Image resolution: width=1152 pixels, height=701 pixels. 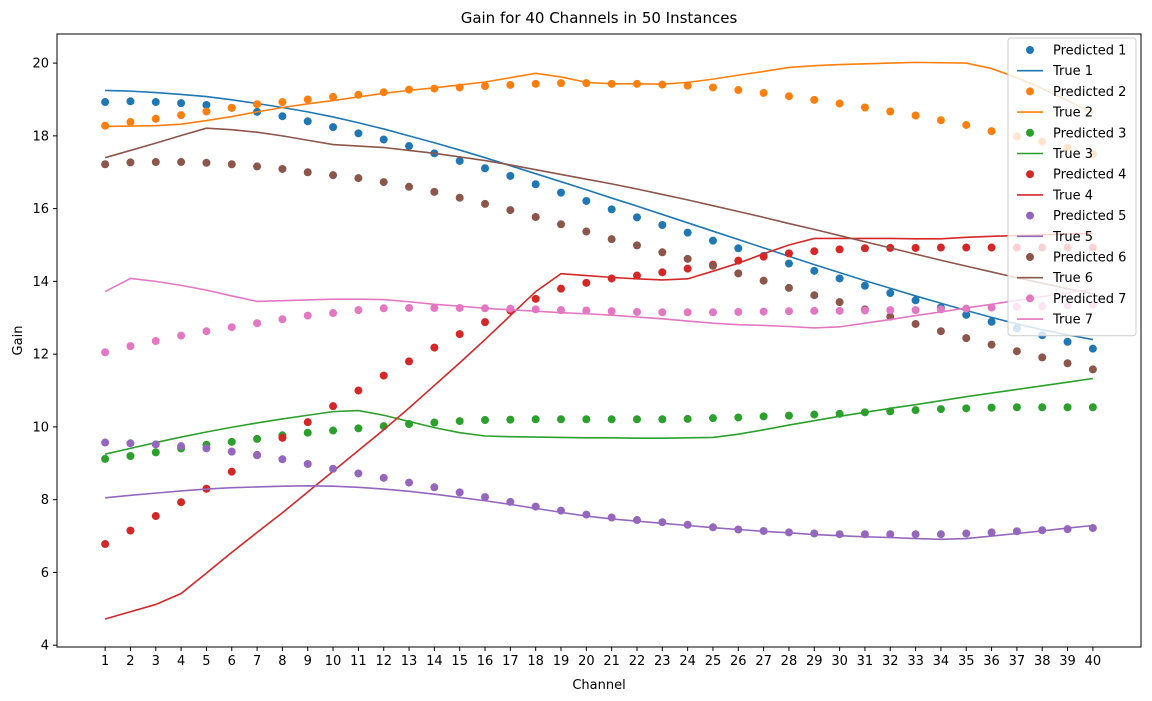 I want to click on x-tick-label: 33, so click(x=915, y=661).